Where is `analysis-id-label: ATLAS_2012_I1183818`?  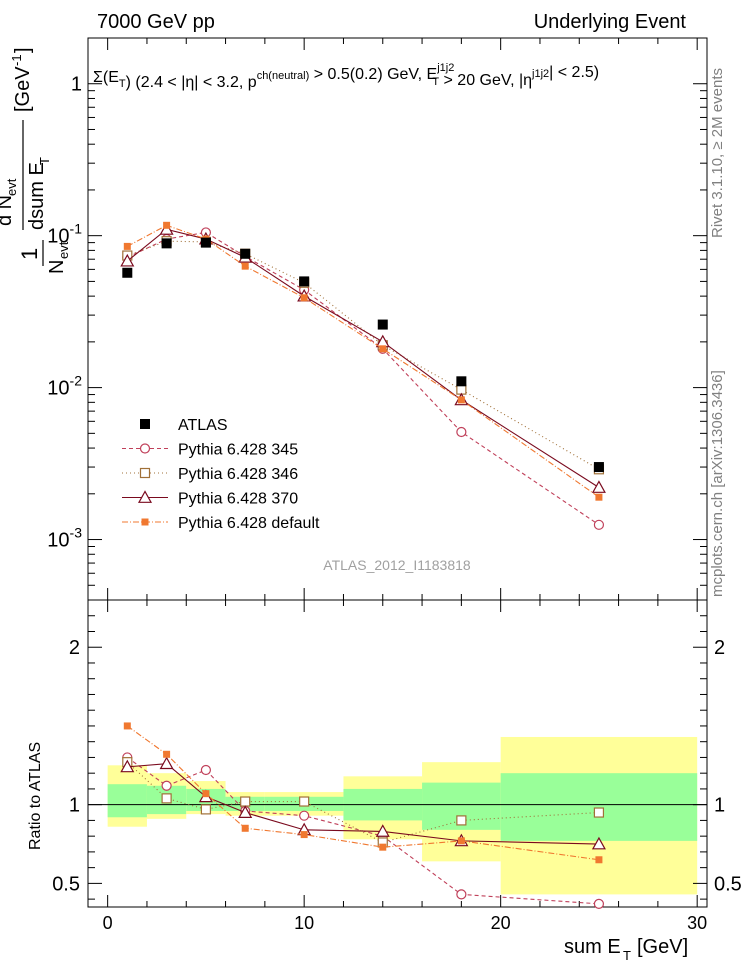
analysis-id-label: ATLAS_2012_I1183818 is located at coordinates (397, 565).